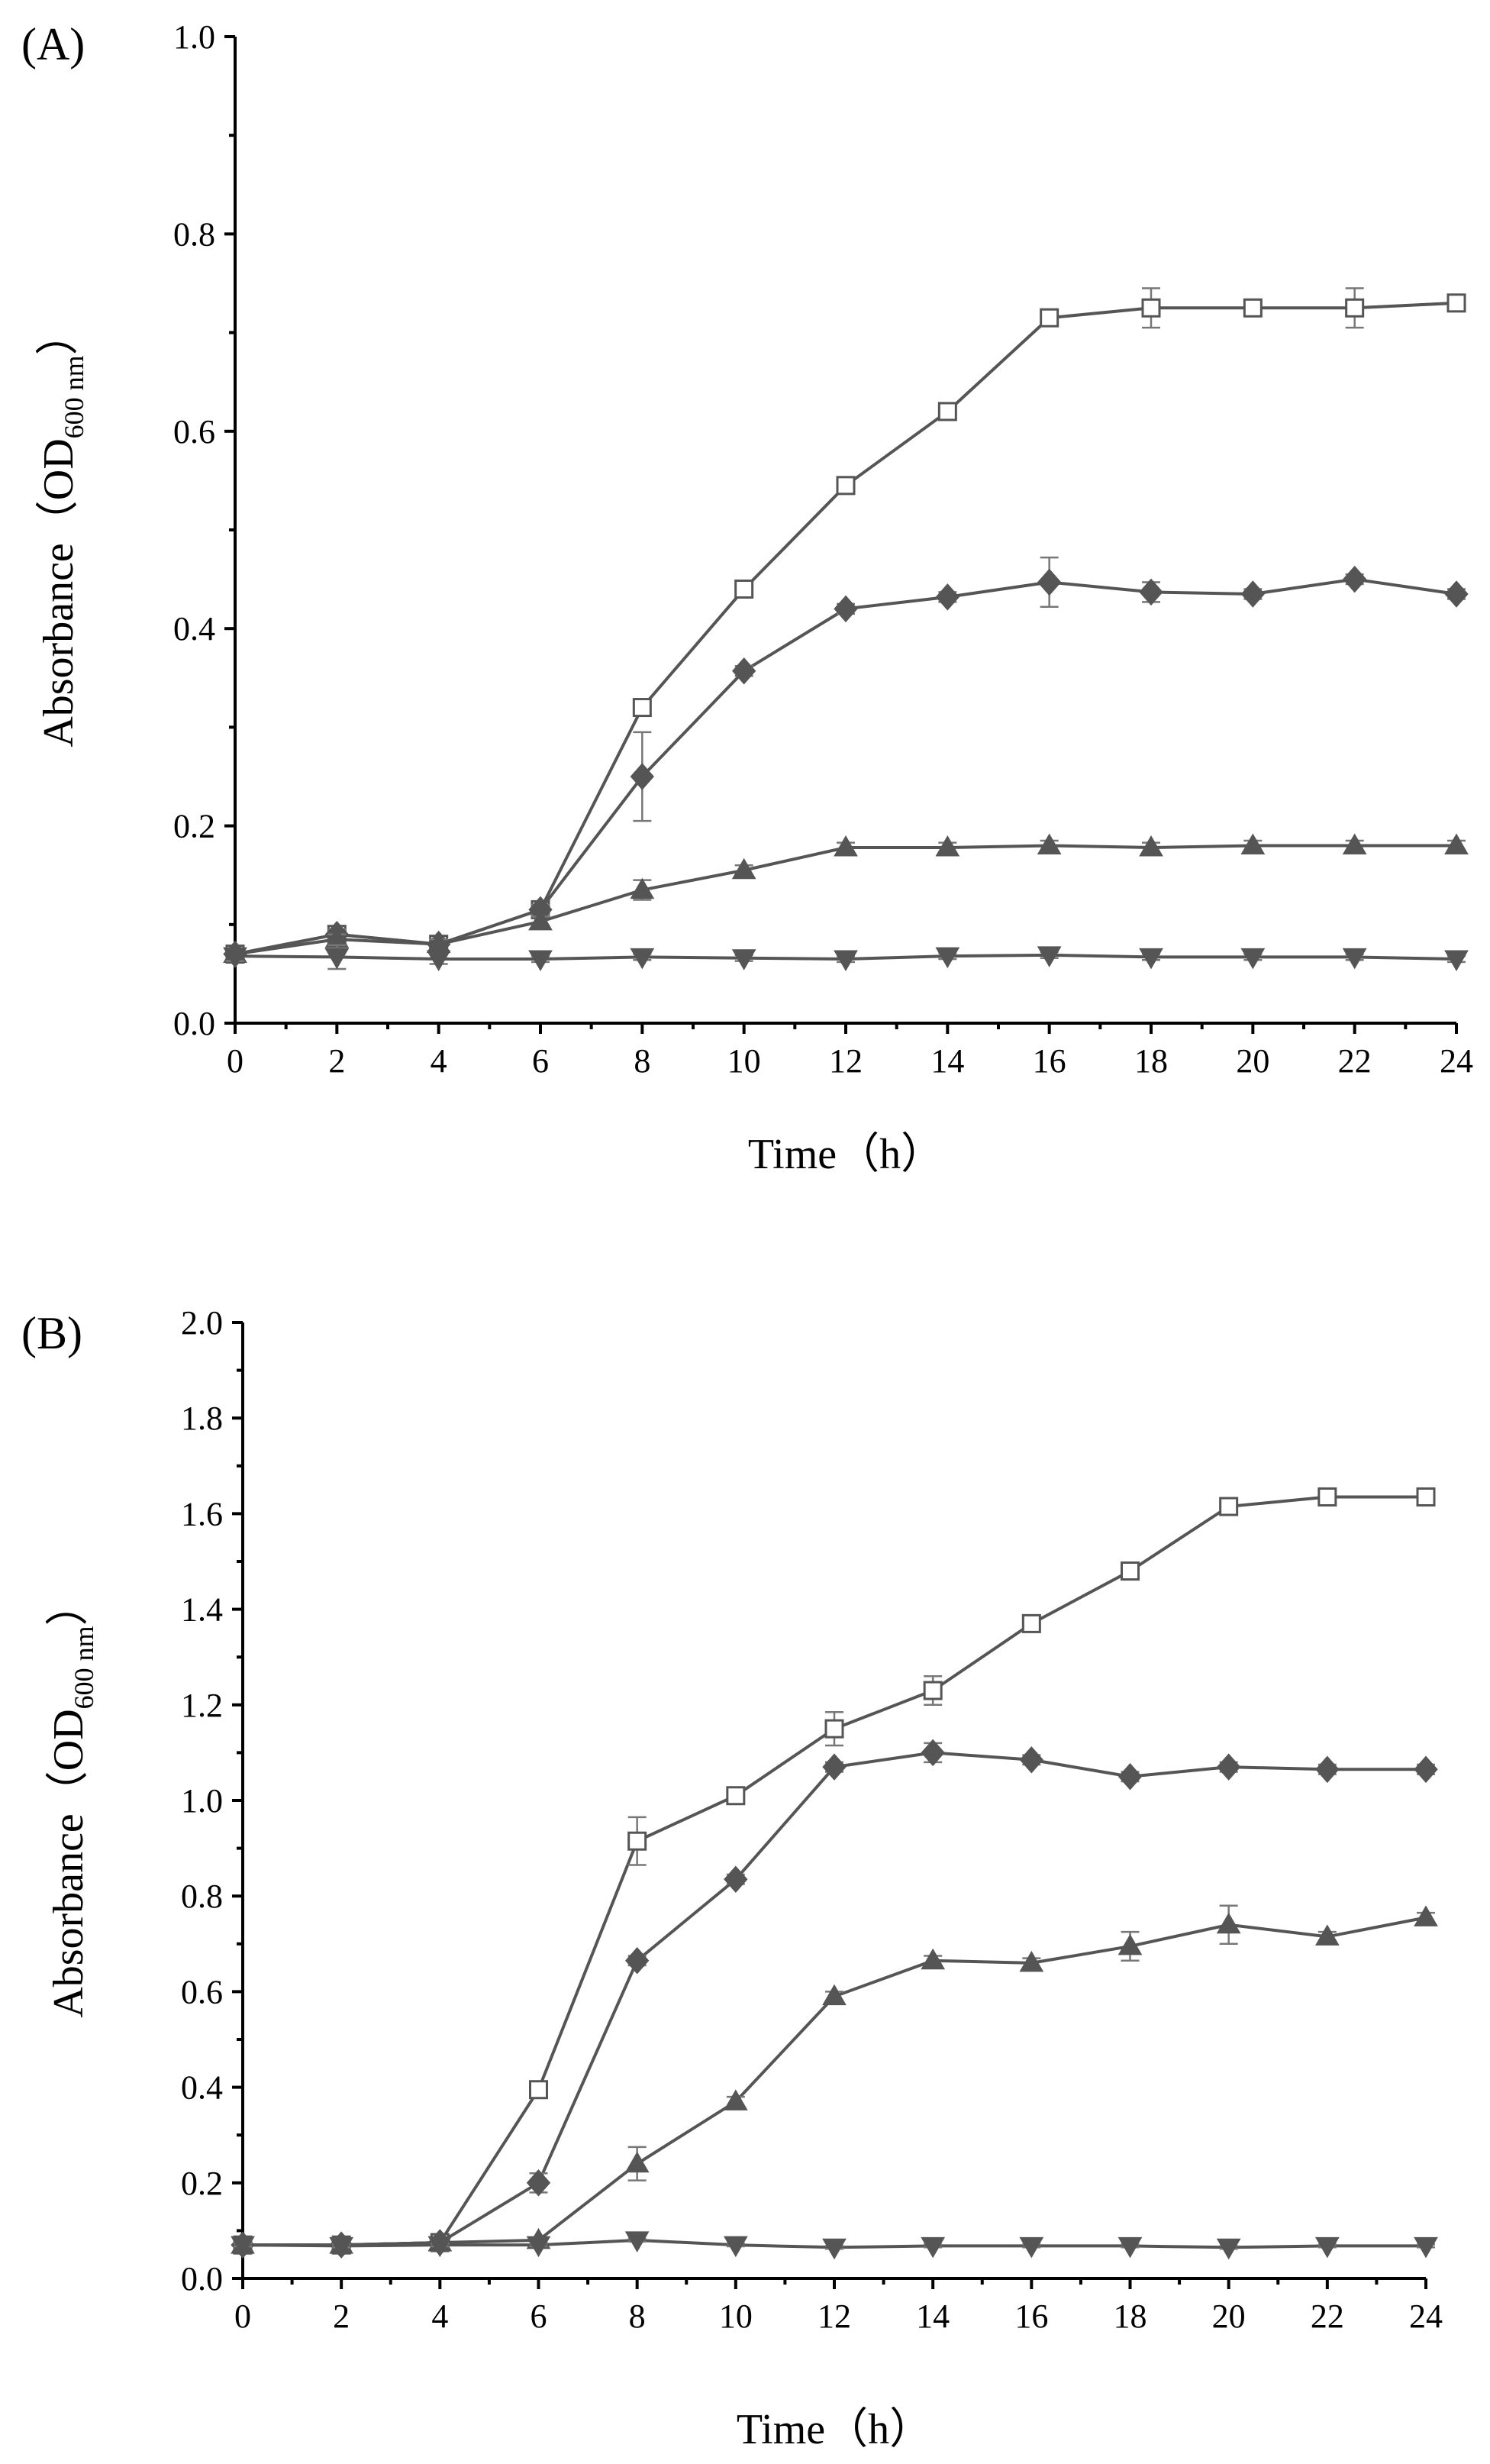 The image size is (1490, 2464). I want to click on x-tick-label: 2, so click(341, 2316).